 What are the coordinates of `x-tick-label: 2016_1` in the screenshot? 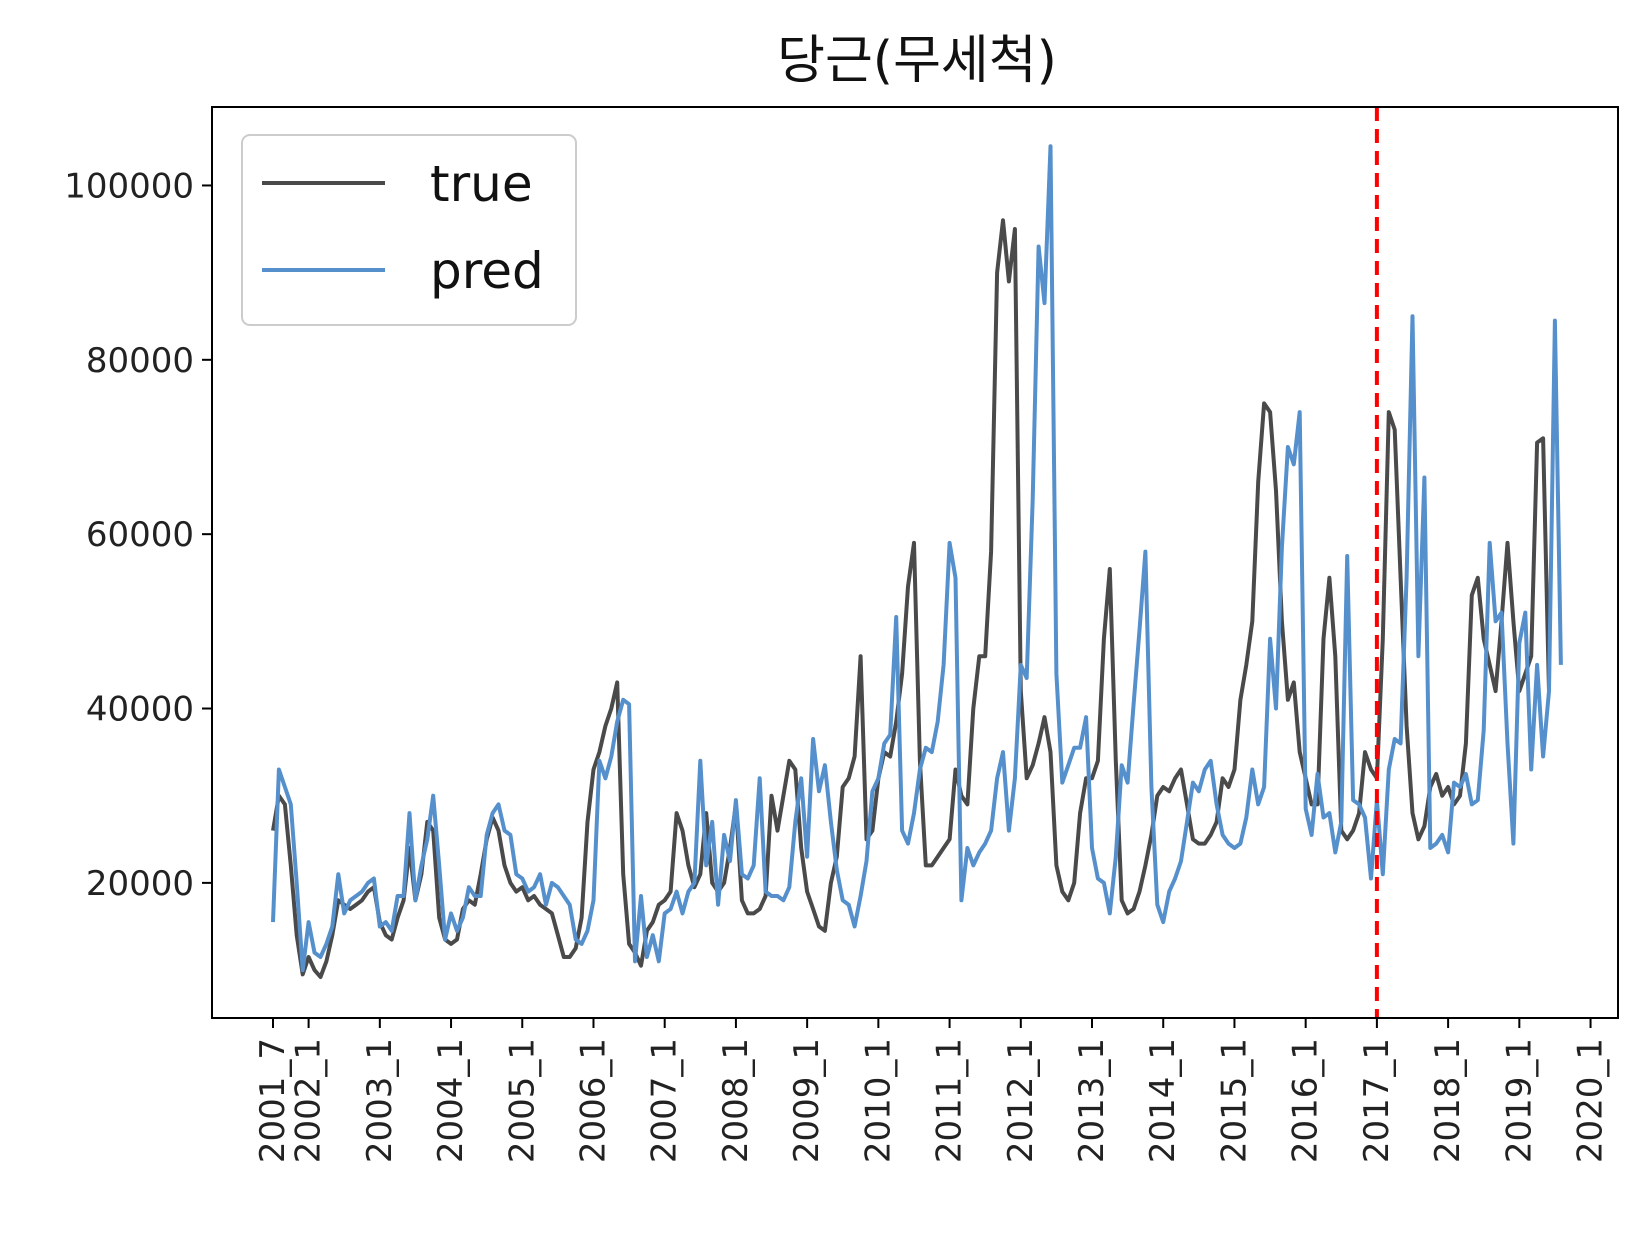 It's located at (1306, 1100).